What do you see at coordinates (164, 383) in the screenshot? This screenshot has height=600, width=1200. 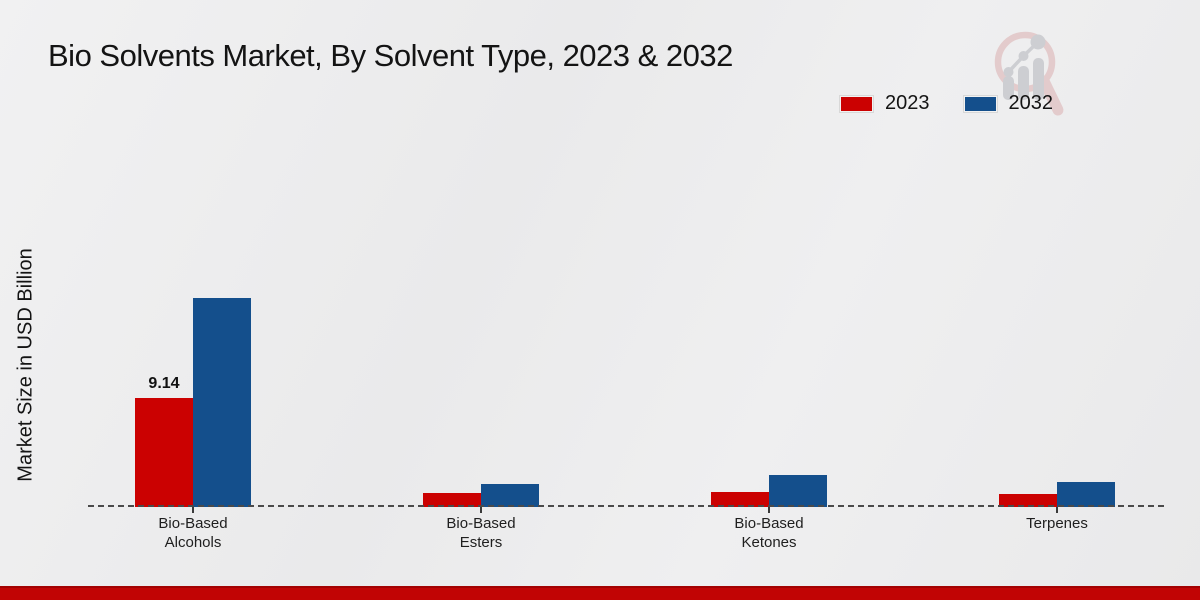 I see `bar-value-label: 9.14` at bounding box center [164, 383].